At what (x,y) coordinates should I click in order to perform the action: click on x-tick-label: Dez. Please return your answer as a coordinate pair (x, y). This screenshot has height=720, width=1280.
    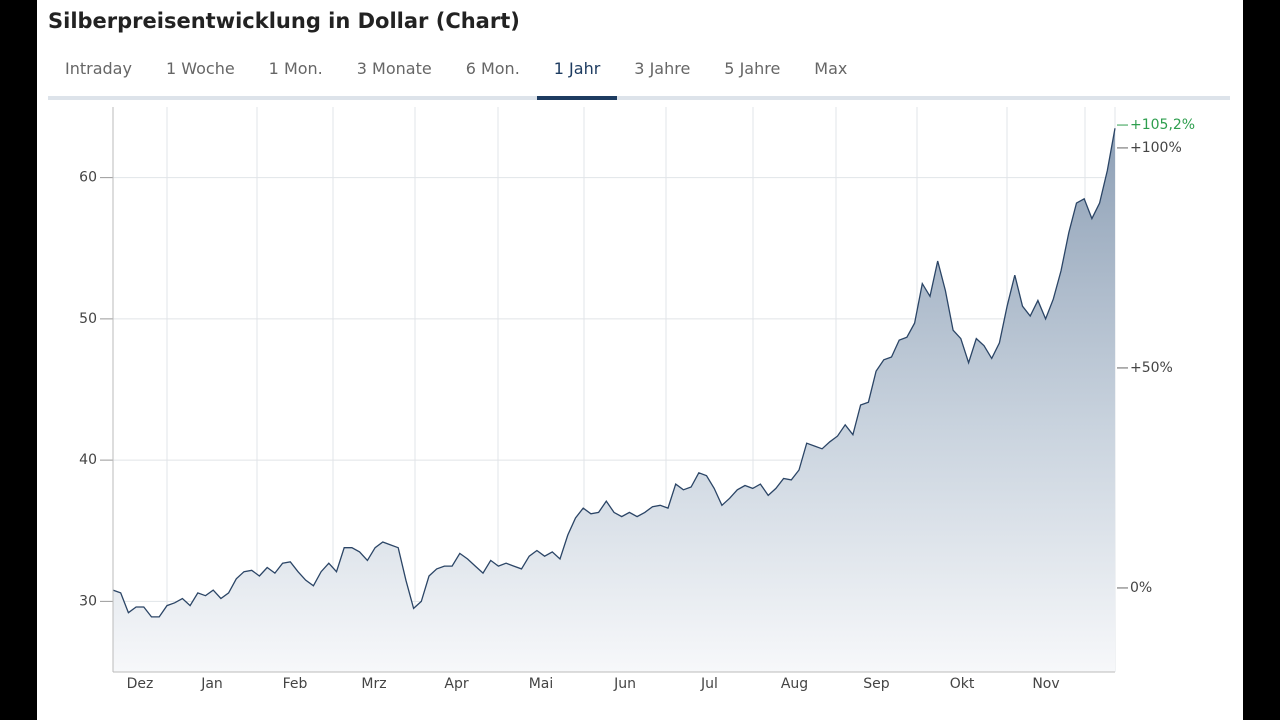
    Looking at the image, I should click on (140, 684).